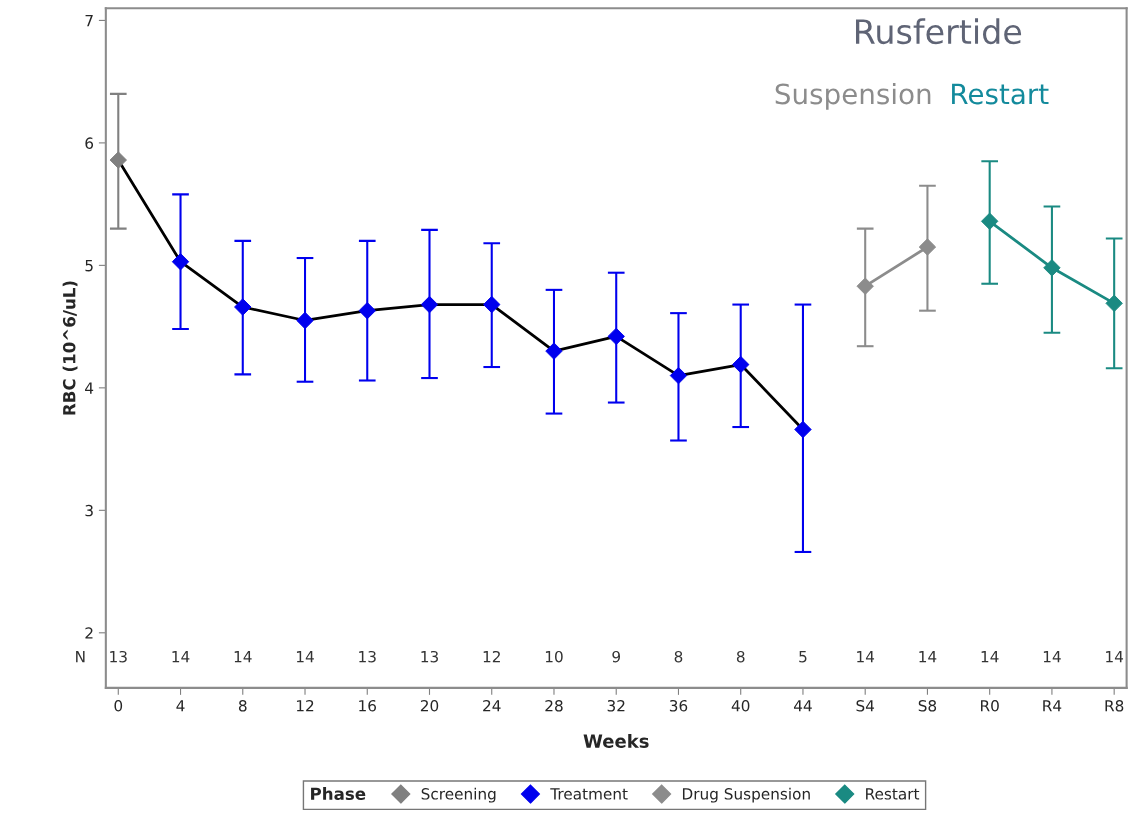 The width and height of the screenshot is (1138, 817). Describe the element at coordinates (1114, 705) in the screenshot. I see `x-tick-label: R8` at that location.